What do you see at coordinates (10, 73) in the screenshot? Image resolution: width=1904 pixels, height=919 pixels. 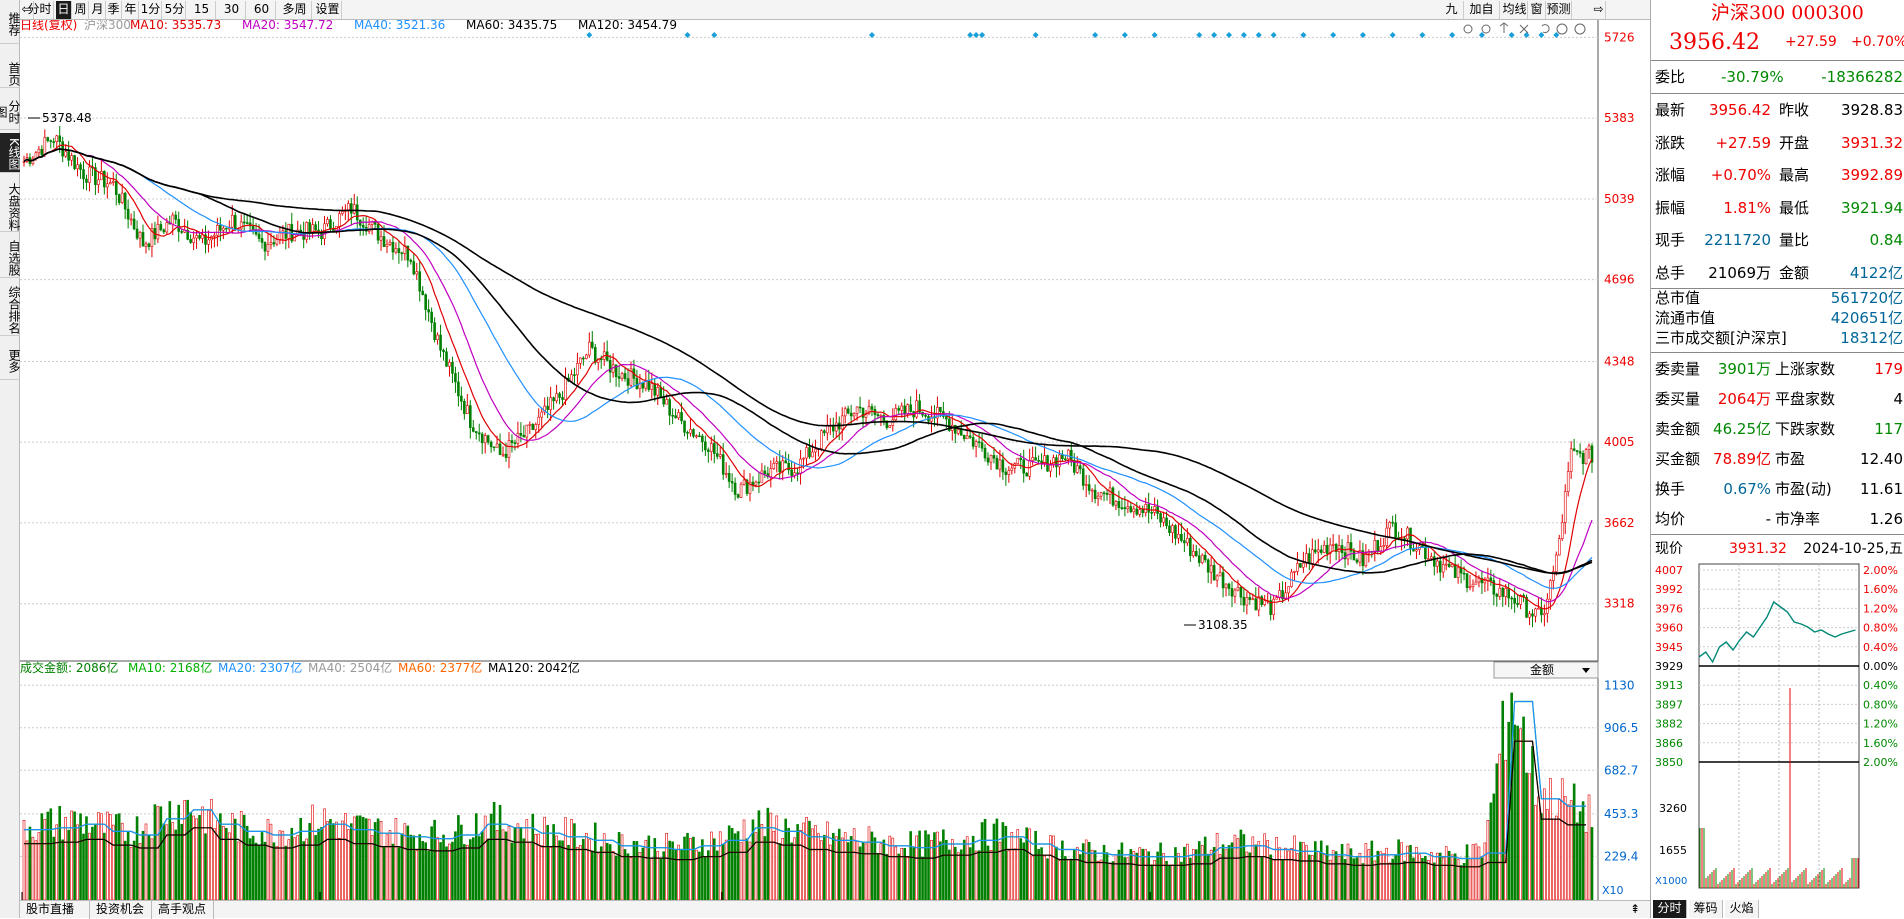 I see `sidebar-tab-1: 首页` at bounding box center [10, 73].